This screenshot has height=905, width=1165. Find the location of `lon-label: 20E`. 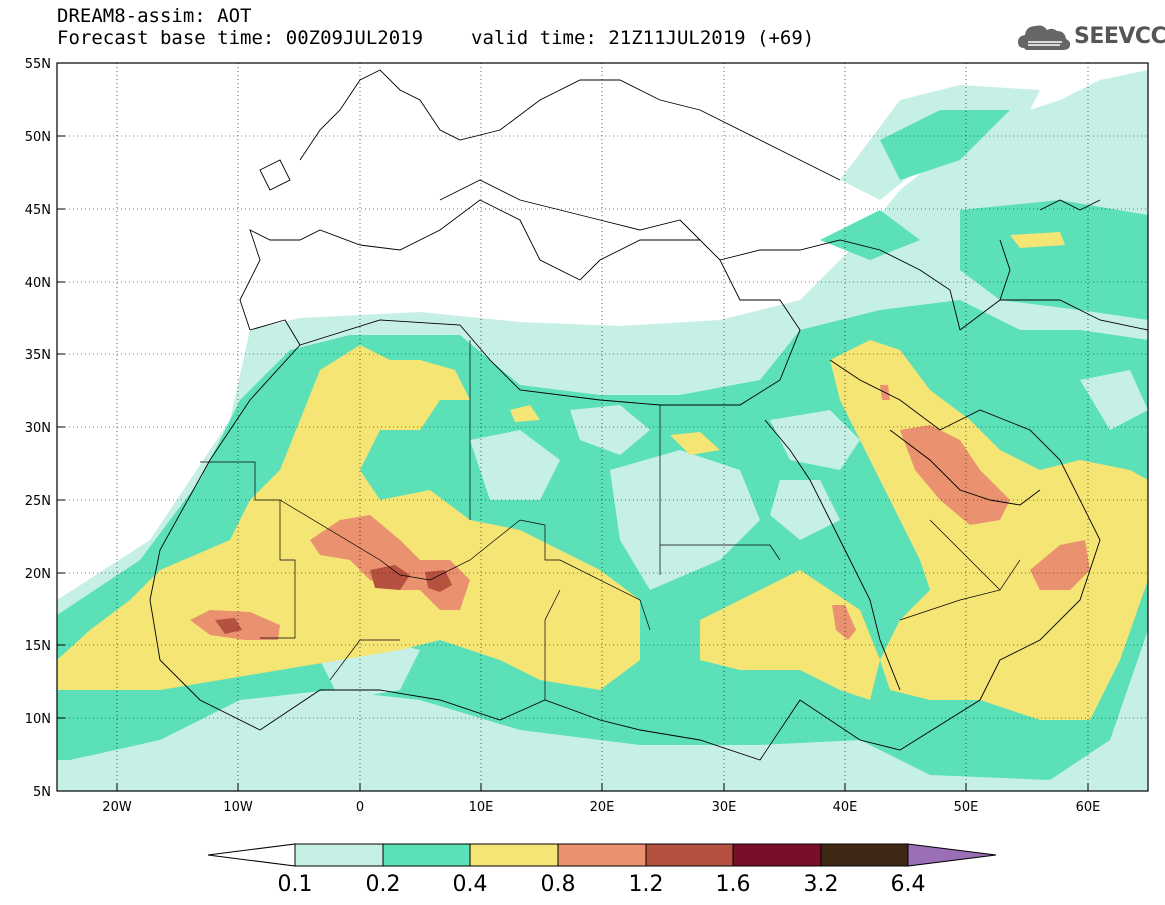

lon-label: 20E is located at coordinates (602, 807).